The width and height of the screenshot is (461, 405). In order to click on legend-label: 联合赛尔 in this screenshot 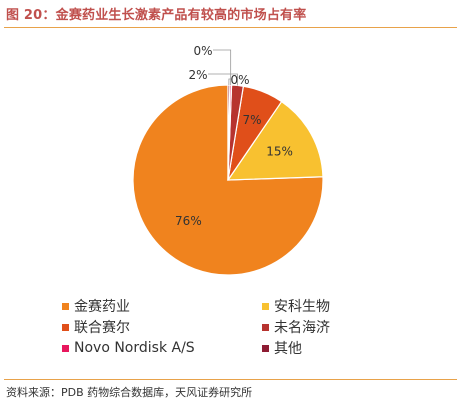, I will do `click(102, 328)`.